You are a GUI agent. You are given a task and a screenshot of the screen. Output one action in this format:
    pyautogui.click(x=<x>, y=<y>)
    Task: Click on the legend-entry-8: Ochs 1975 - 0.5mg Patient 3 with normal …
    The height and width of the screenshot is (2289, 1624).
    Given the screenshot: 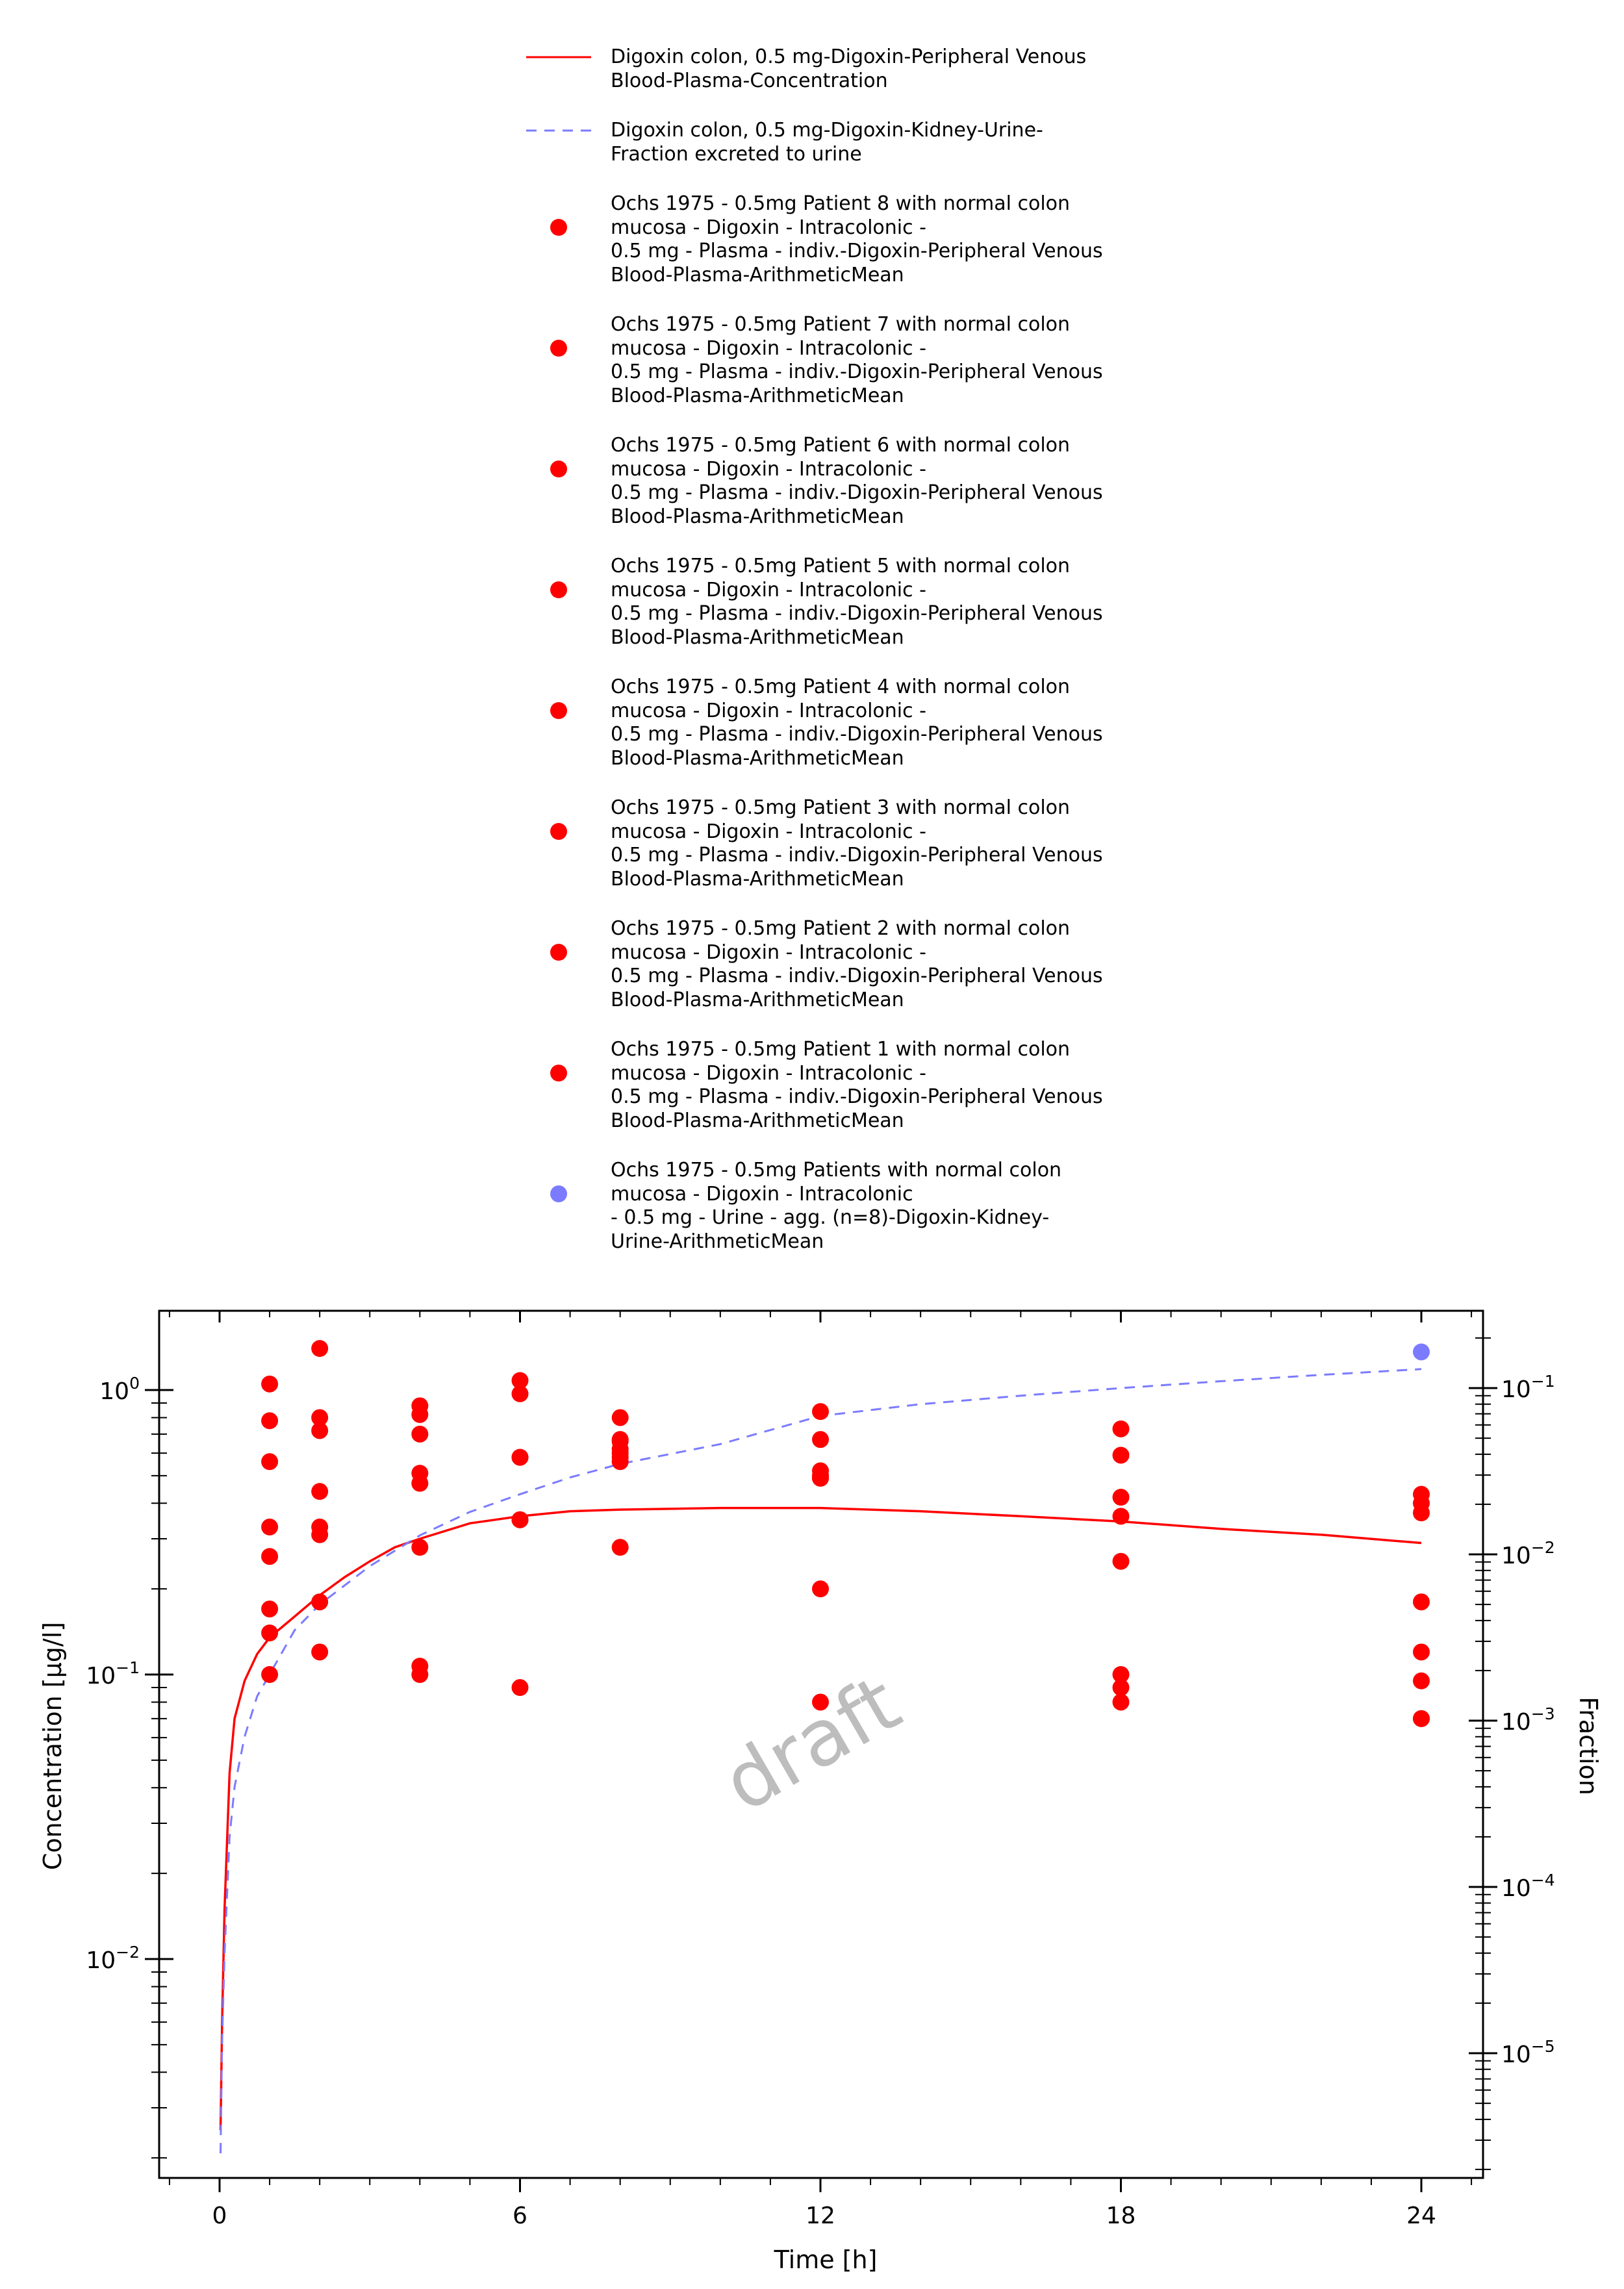 What is the action you would take?
    pyautogui.click(x=896, y=843)
    